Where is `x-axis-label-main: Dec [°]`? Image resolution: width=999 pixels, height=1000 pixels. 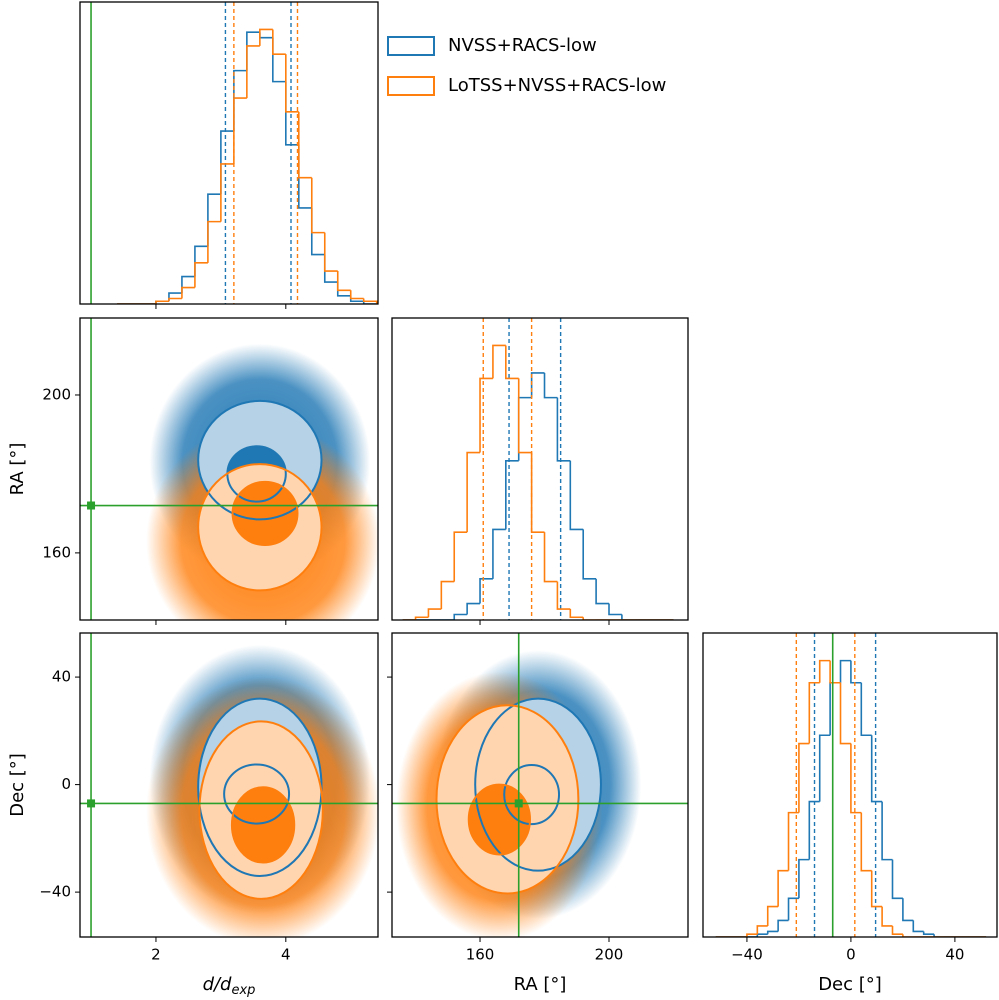 x-axis-label-main: Dec [°] is located at coordinates (850, 984).